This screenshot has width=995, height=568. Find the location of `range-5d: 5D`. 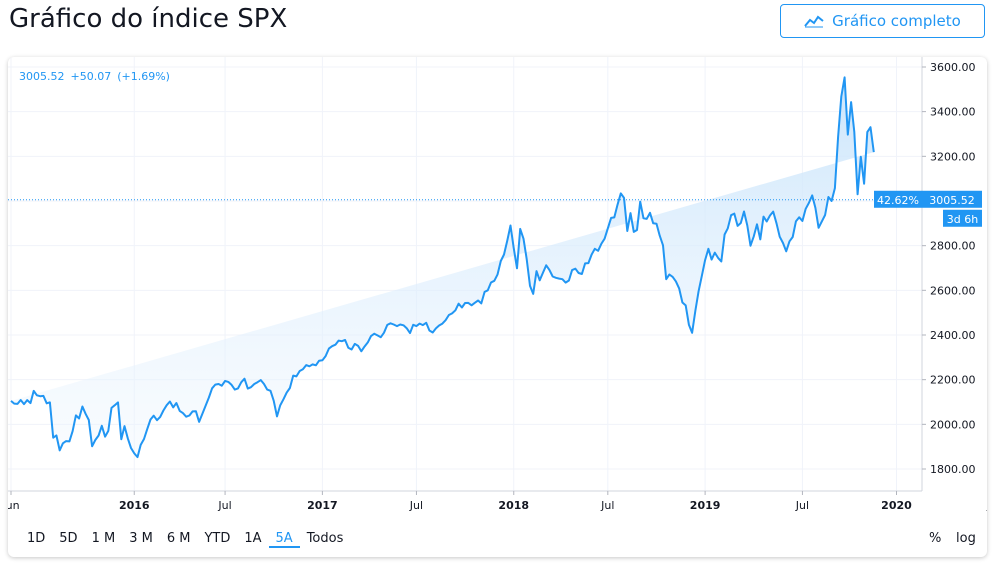

range-5d: 5D is located at coordinates (68, 538).